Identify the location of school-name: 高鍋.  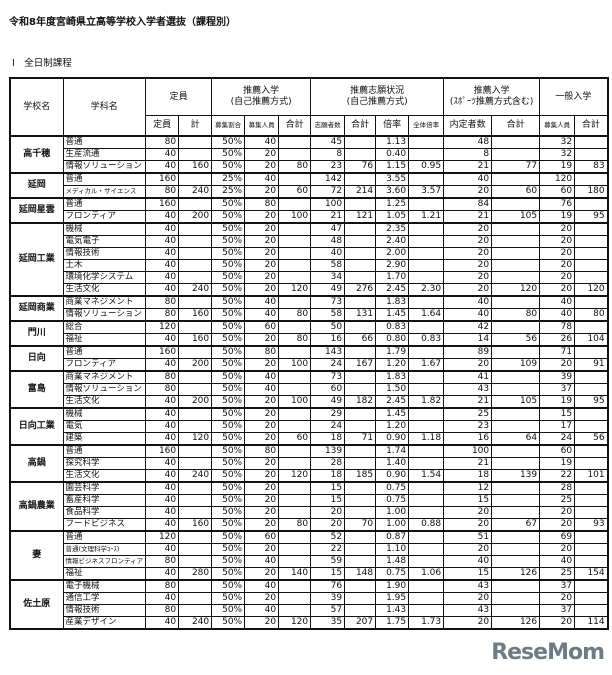
(36, 463).